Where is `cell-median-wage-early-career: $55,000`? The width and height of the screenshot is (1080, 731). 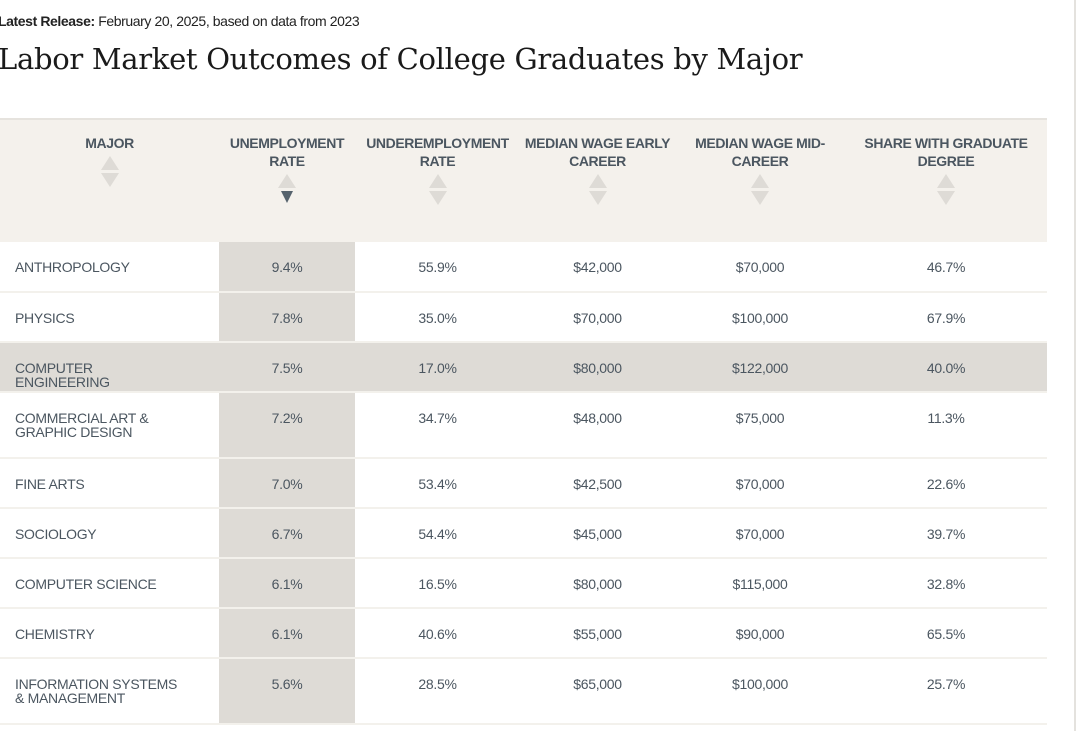
cell-median-wage-early-career: $55,000 is located at coordinates (597, 633).